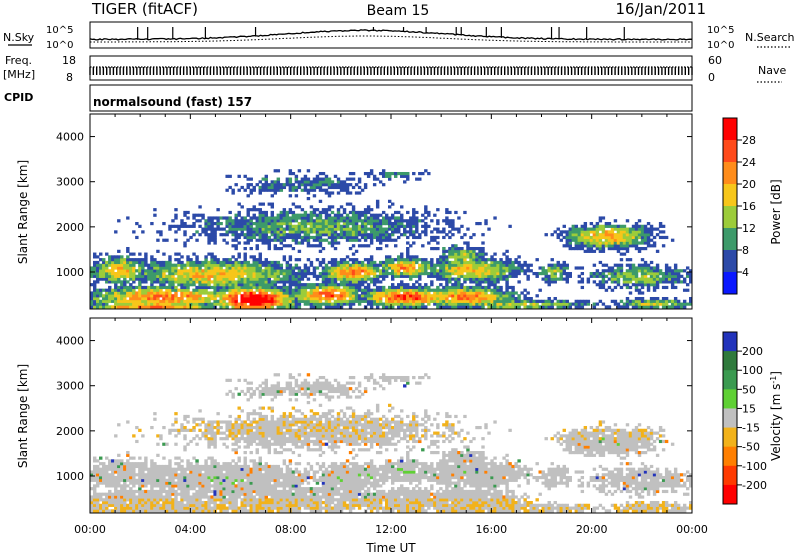  What do you see at coordinates (391, 39) in the screenshot?
I see `nsearch-line` at bounding box center [391, 39].